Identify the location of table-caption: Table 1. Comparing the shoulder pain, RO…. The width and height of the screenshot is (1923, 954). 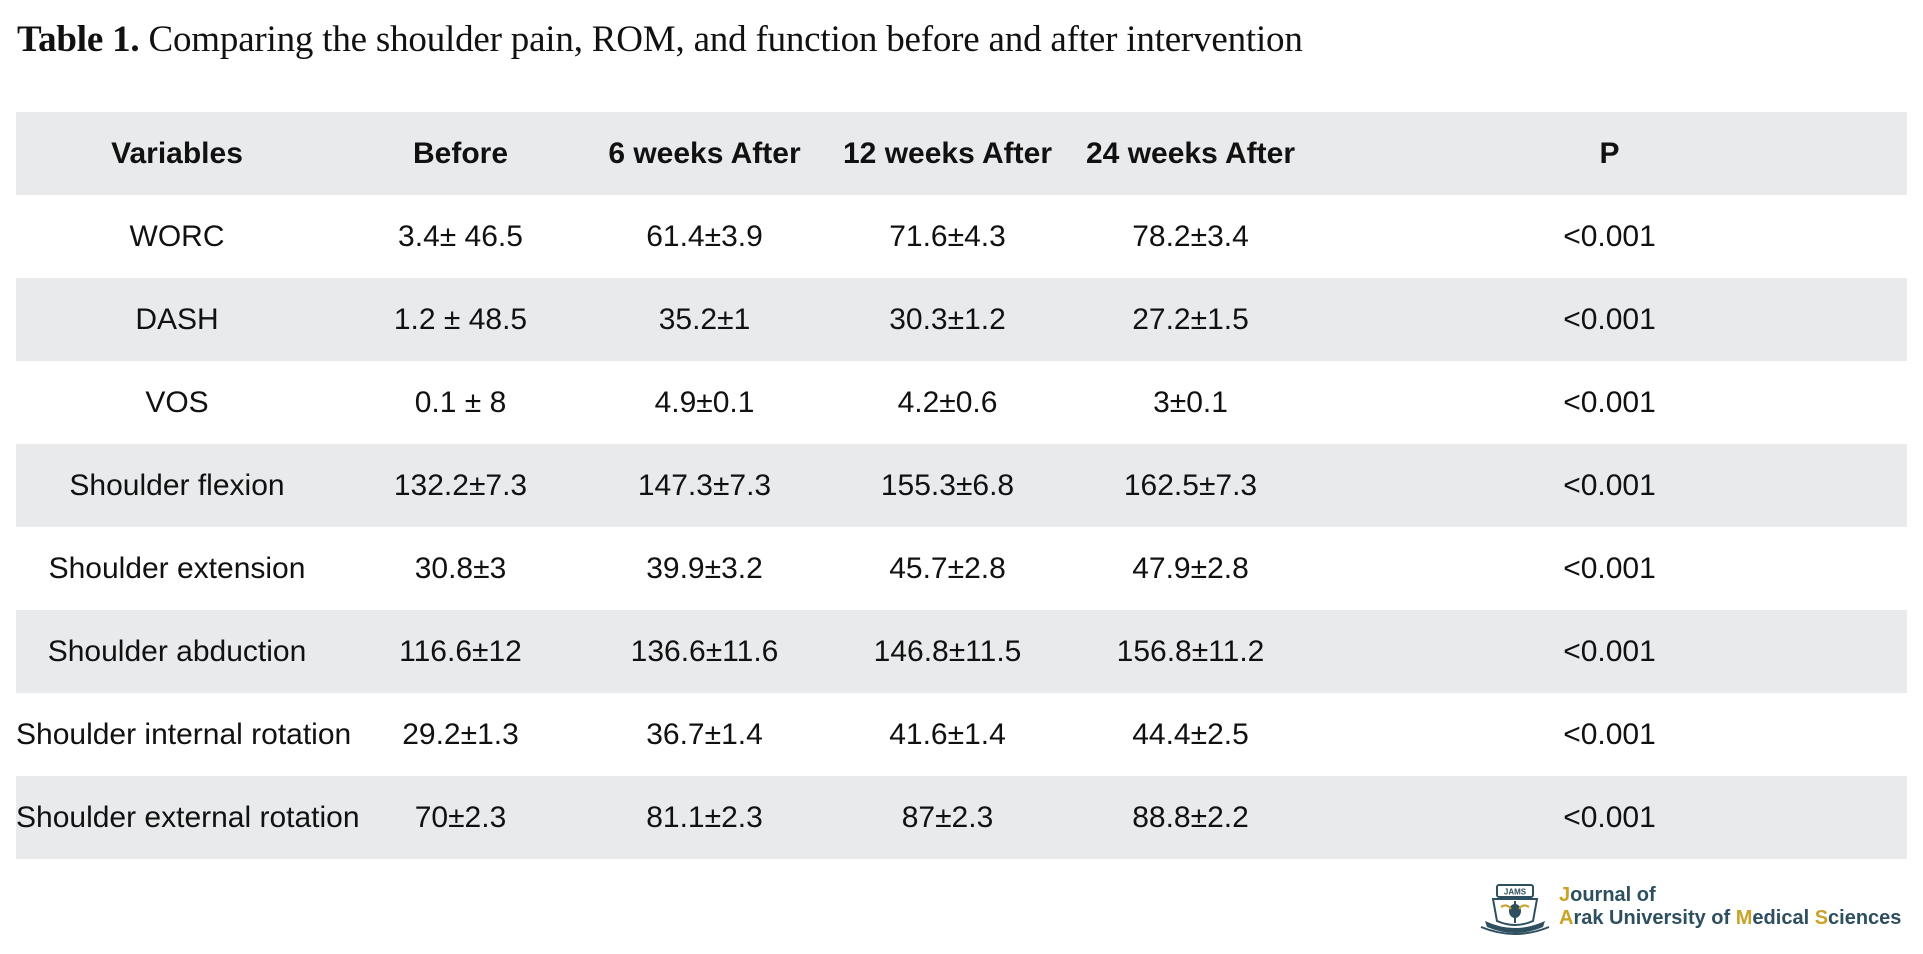
(660, 39).